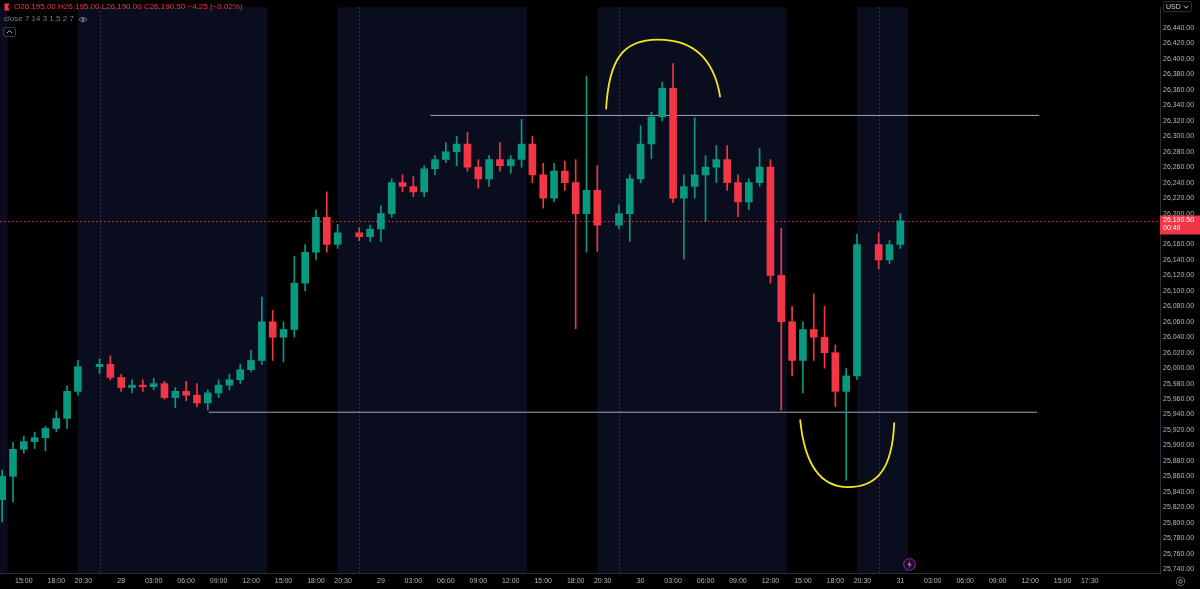  Describe the element at coordinates (128, 7) in the screenshot. I see `chart-subtitle: O26,195.00 H26,195.00 L26,190.00 C26,190.50 −4.25 (−0.02%)` at that location.